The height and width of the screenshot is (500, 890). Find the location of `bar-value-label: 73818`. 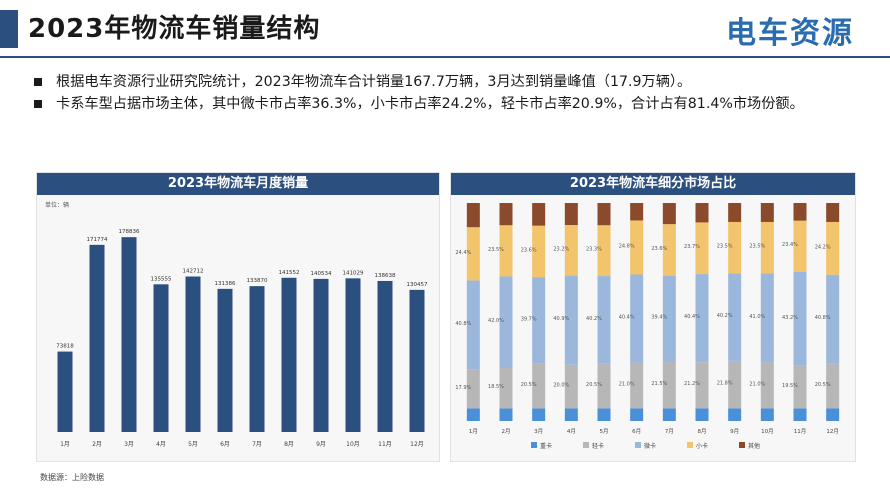

bar-value-label: 73818 is located at coordinates (65, 347).